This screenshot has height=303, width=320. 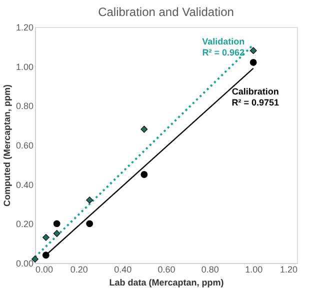 I want to click on x-tick-label: 1.00, so click(x=254, y=269).